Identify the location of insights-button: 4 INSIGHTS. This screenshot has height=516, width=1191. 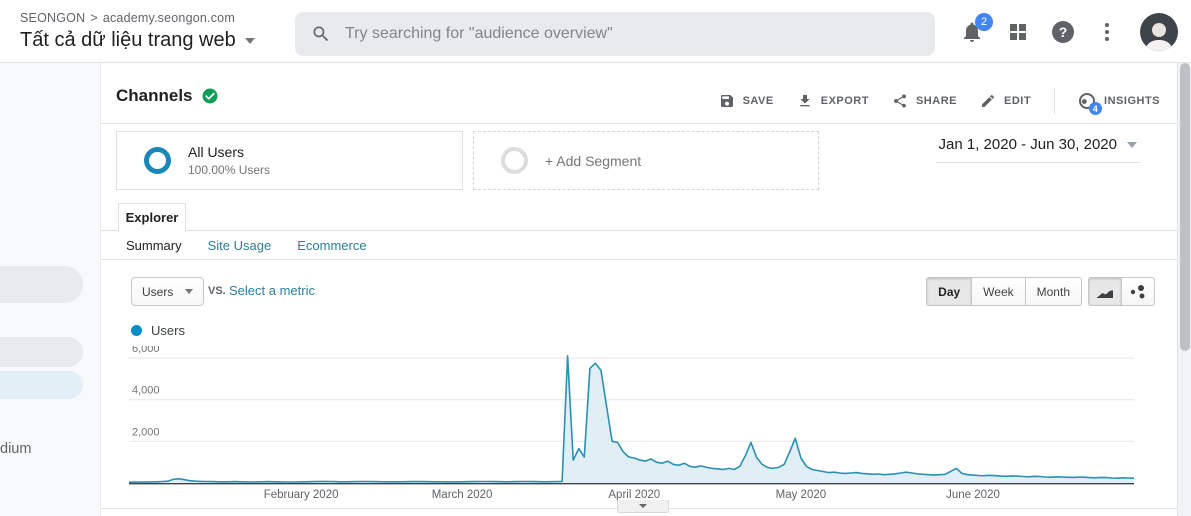
(1119, 103).